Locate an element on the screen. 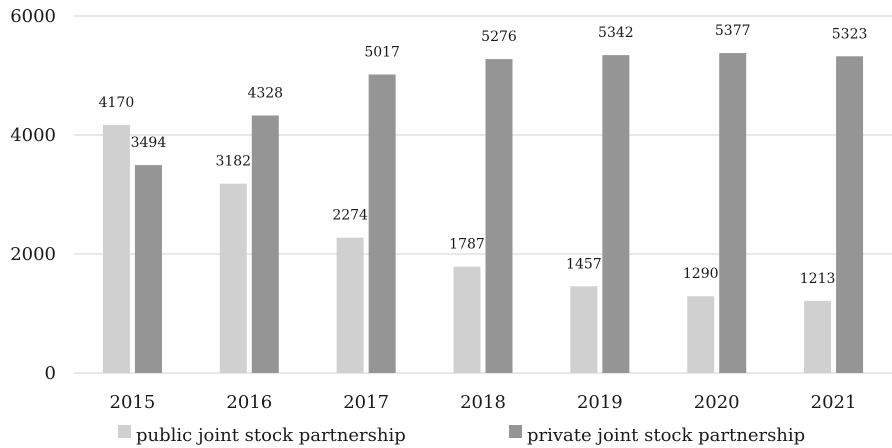 Image resolution: width=892 pixels, height=448 pixels. data-label: 3182 is located at coordinates (233, 162).